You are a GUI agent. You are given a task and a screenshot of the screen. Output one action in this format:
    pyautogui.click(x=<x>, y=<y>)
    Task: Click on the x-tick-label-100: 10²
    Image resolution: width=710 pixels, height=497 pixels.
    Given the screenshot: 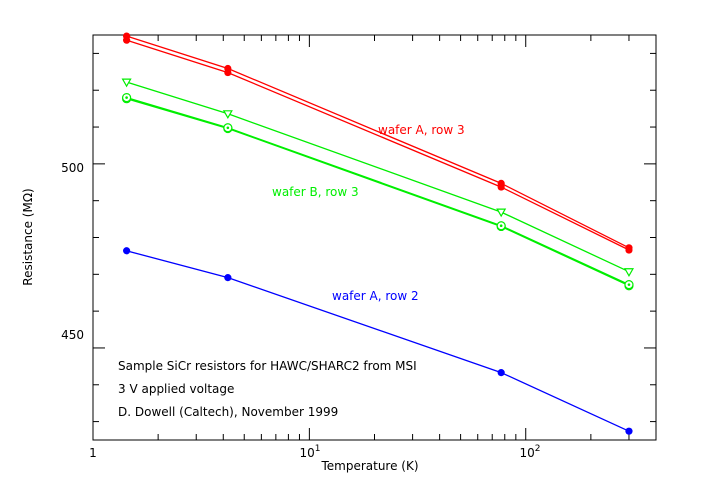 What is the action you would take?
    pyautogui.click(x=529, y=452)
    